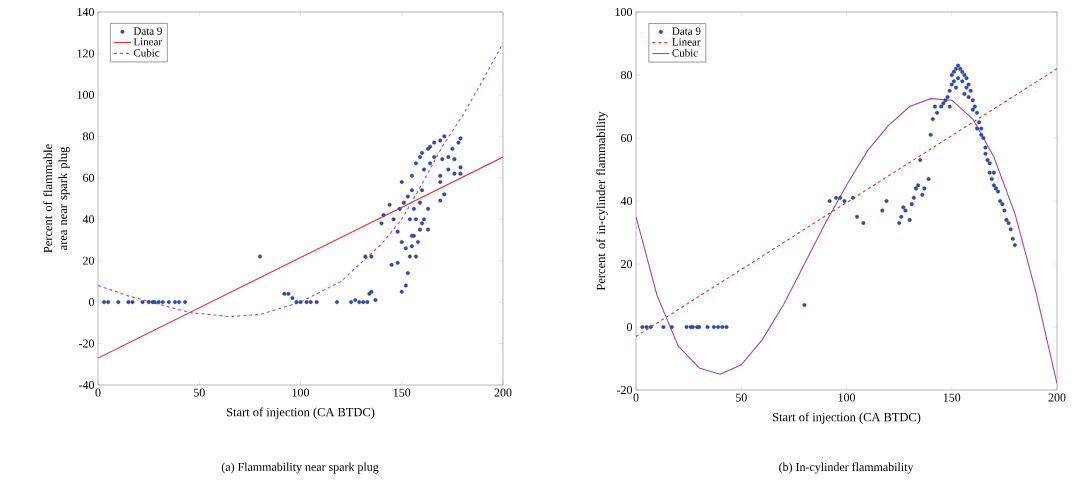 The height and width of the screenshot is (491, 1076). What do you see at coordinates (602, 201) in the screenshot?
I see `y-axis-title: Percent of in-cylinder flammability` at bounding box center [602, 201].